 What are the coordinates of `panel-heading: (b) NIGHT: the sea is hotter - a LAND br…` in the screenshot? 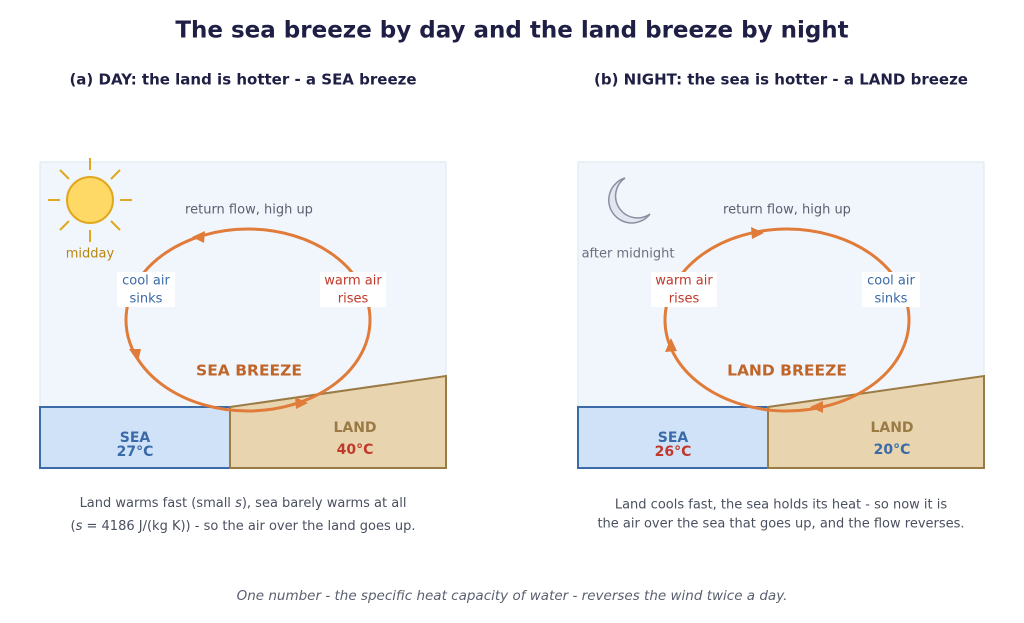 It's located at (781, 80).